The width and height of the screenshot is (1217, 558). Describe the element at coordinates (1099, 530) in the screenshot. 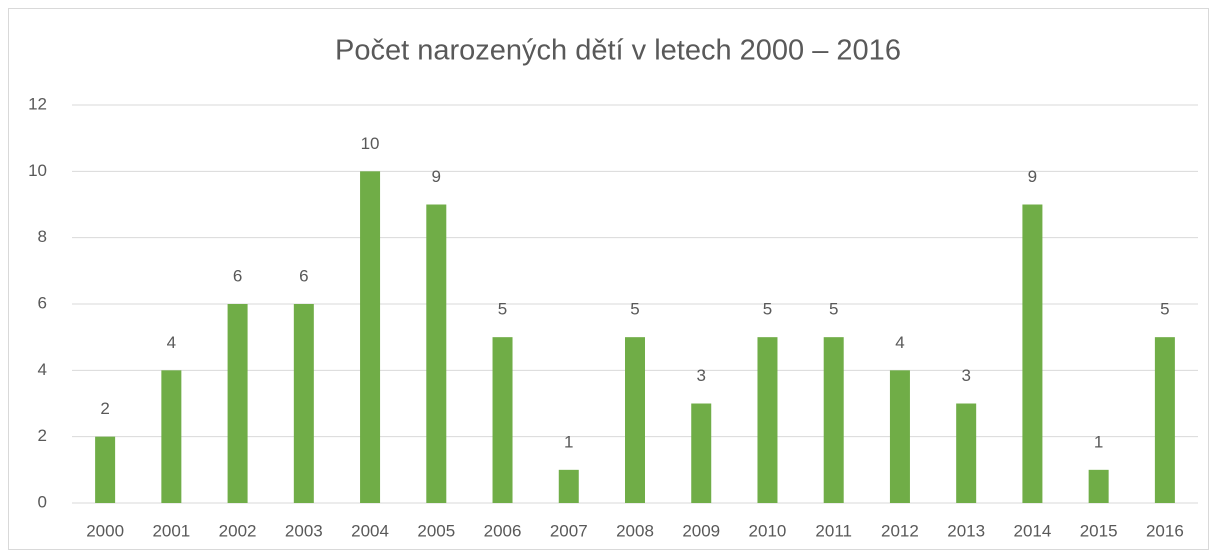

I see `x-tick-label: 2015` at that location.